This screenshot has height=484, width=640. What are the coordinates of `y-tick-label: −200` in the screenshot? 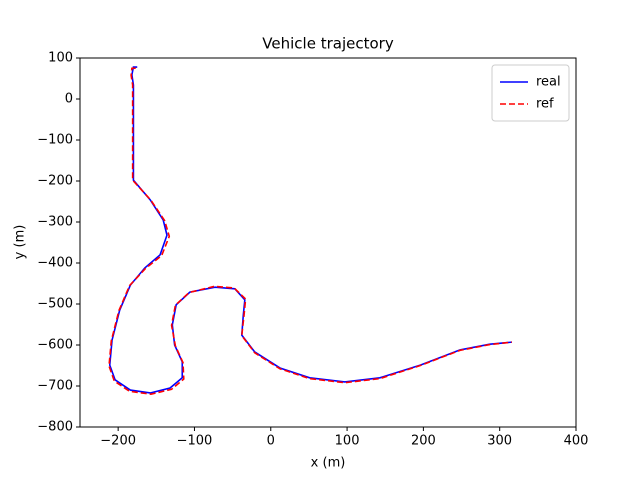 It's located at (55, 181).